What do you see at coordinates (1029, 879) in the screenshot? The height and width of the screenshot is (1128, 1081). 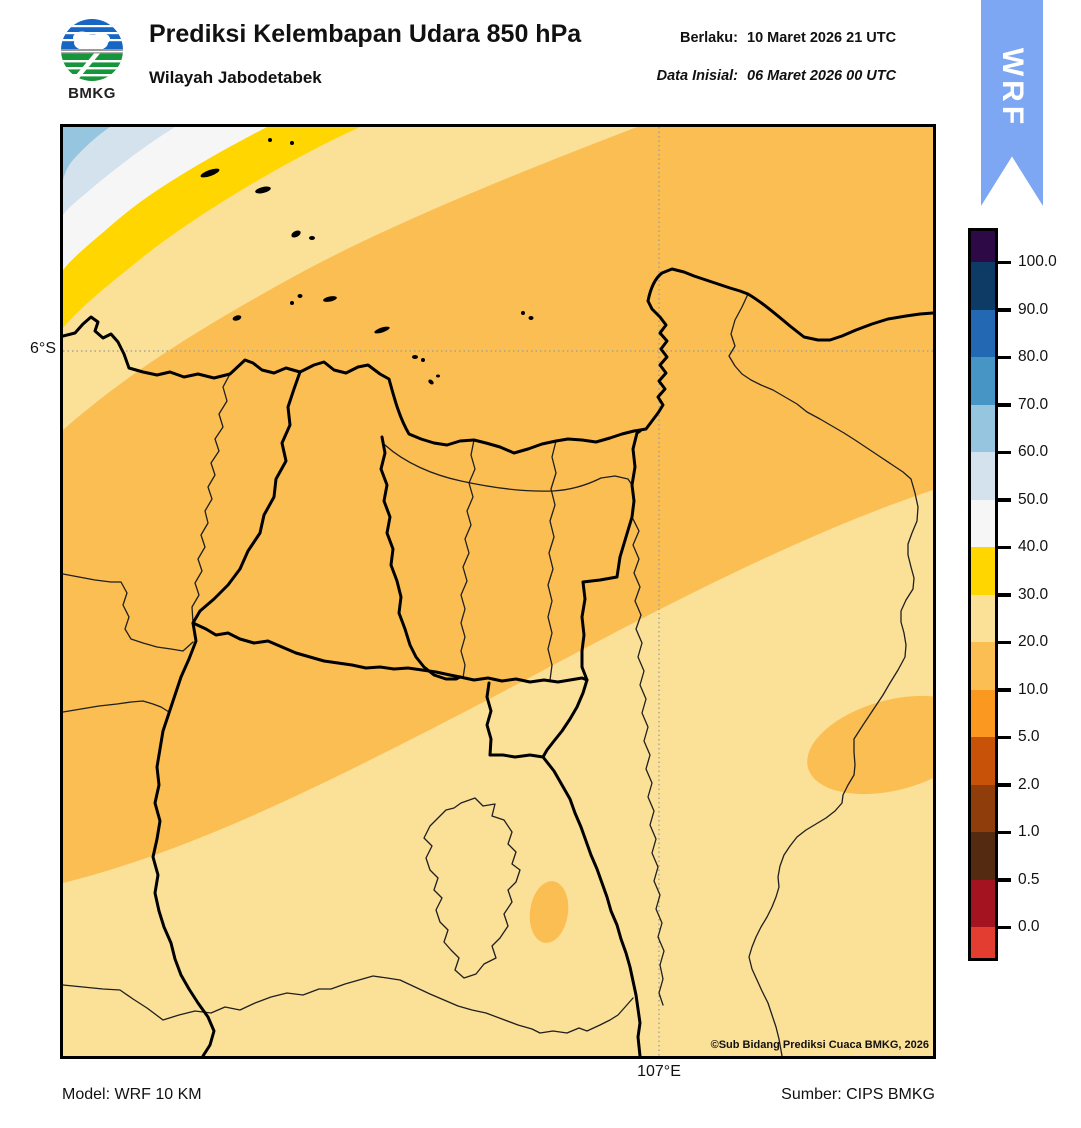 I see `colorbar-tick-label: 0.5` at bounding box center [1029, 879].